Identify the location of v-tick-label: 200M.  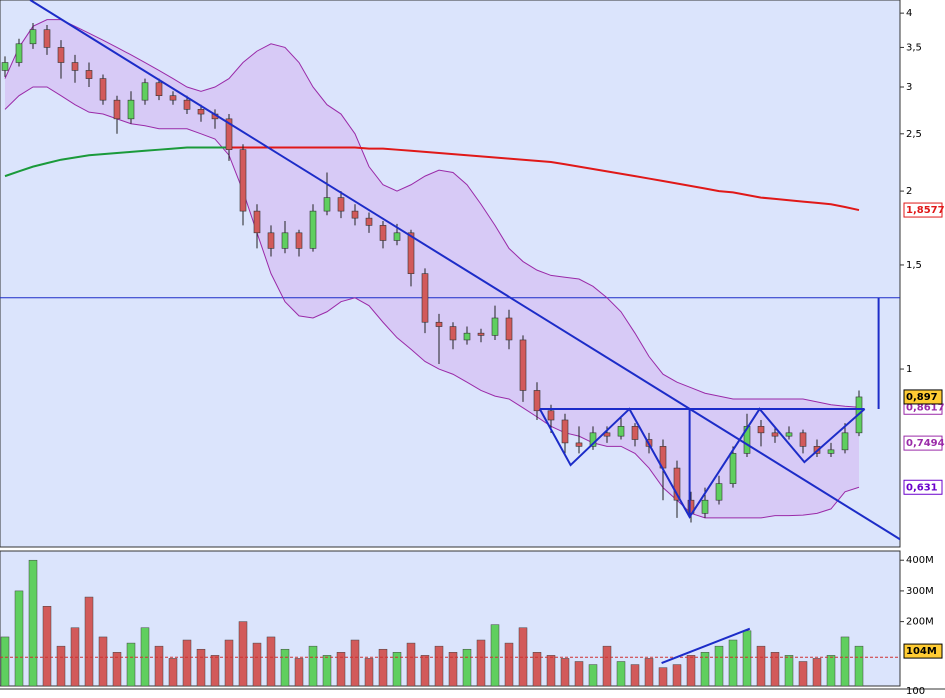
(920, 622).